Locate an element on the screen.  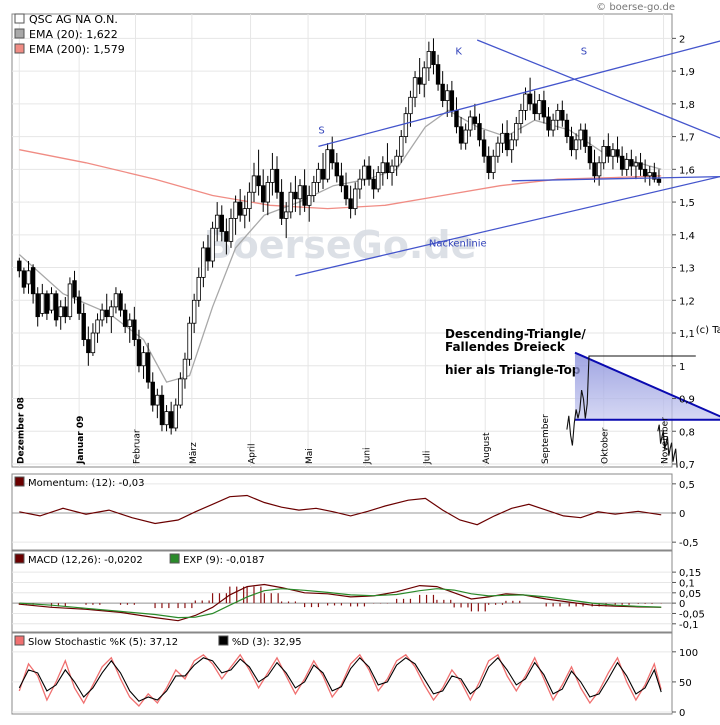
panel-frame-macd is located at coordinates (342, 591).